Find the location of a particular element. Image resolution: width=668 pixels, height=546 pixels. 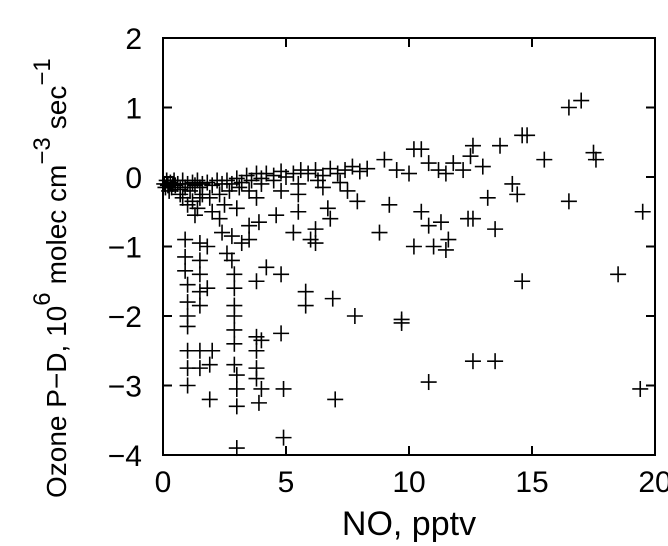

x-tick-label: 10 is located at coordinates (408, 482).